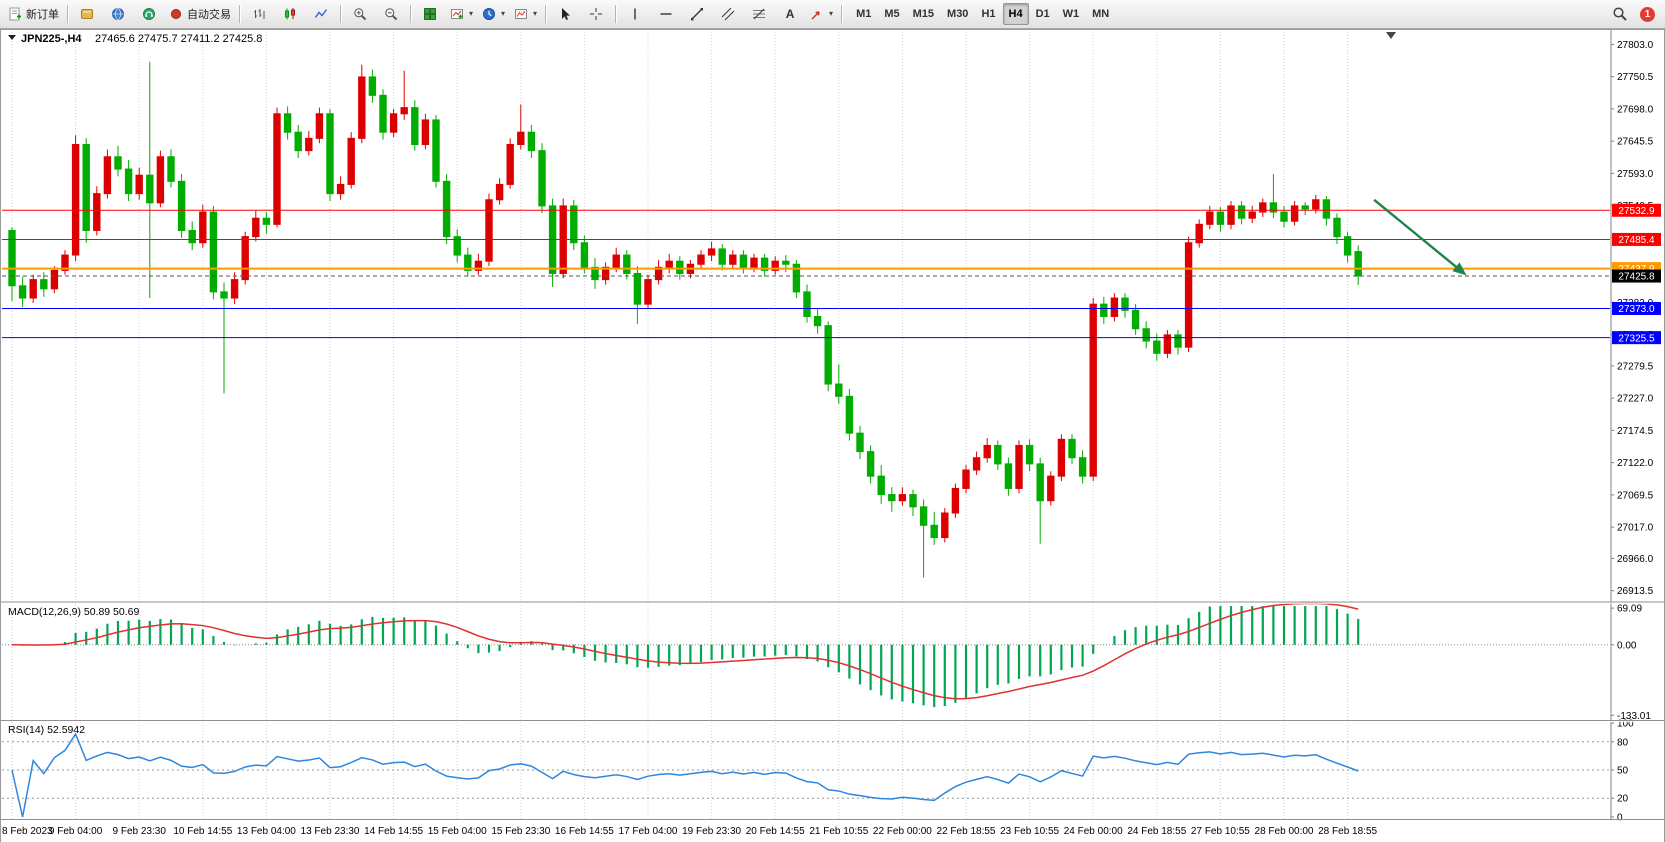 This screenshot has height=842, width=1665. What do you see at coordinates (806, 274) in the screenshot?
I see `horizontal-level-lines` at bounding box center [806, 274].